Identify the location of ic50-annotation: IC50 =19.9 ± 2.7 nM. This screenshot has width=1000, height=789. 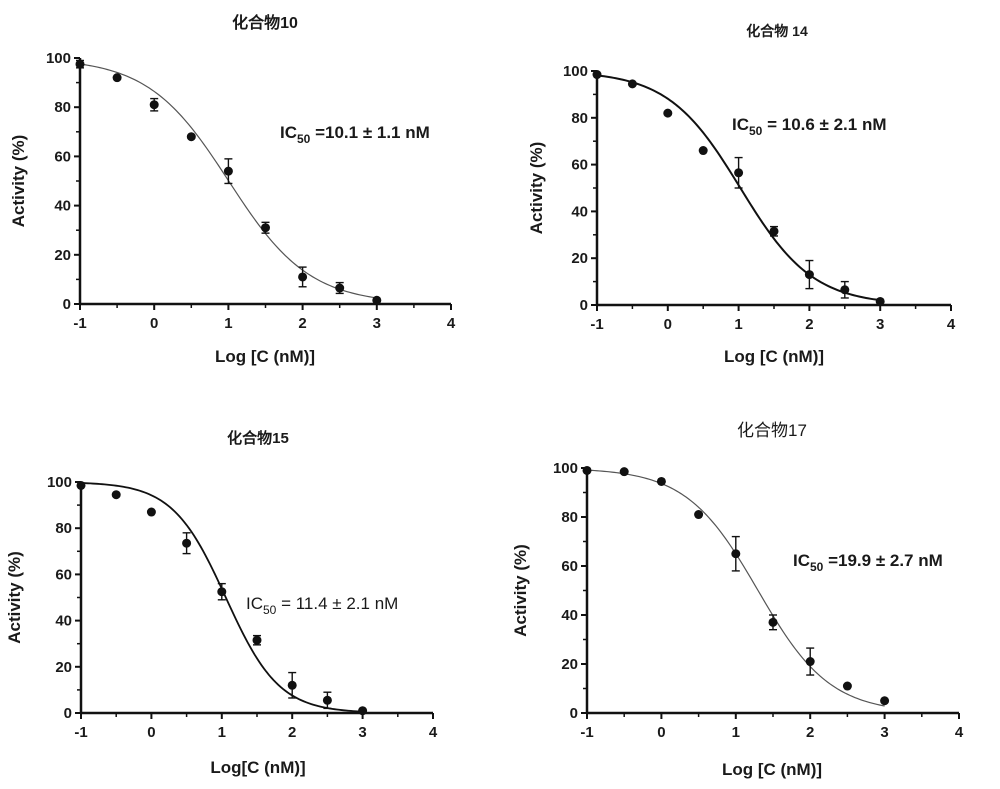
(868, 562).